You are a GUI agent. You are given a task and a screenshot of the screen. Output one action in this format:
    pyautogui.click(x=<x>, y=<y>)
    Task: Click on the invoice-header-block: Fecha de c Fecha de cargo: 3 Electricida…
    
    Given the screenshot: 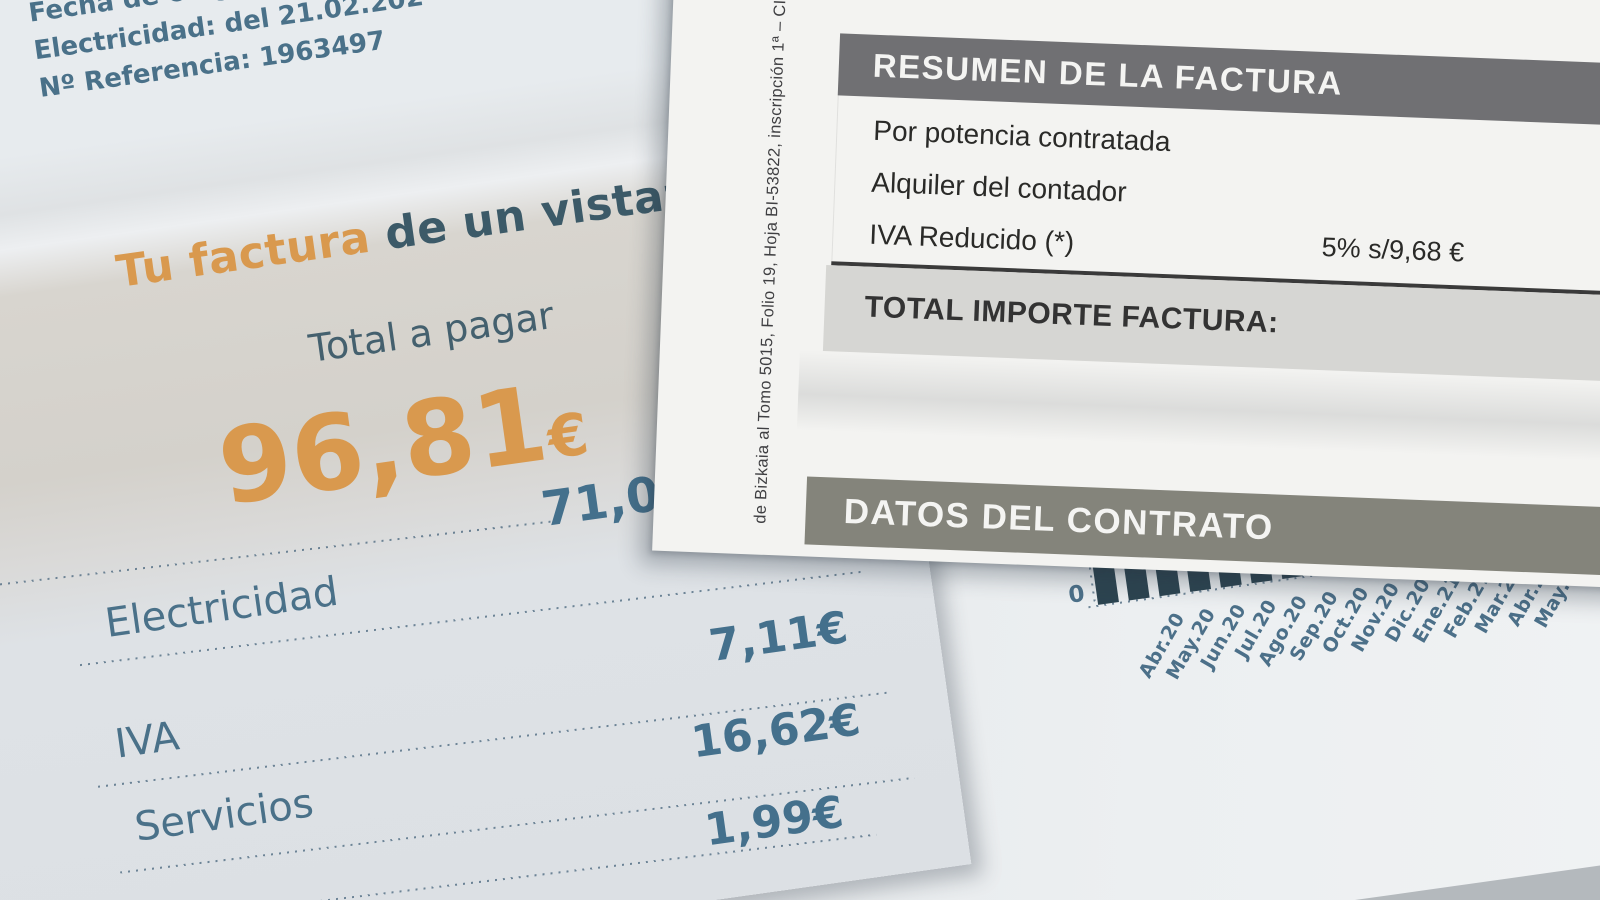 What is the action you would take?
    pyautogui.click(x=226, y=54)
    